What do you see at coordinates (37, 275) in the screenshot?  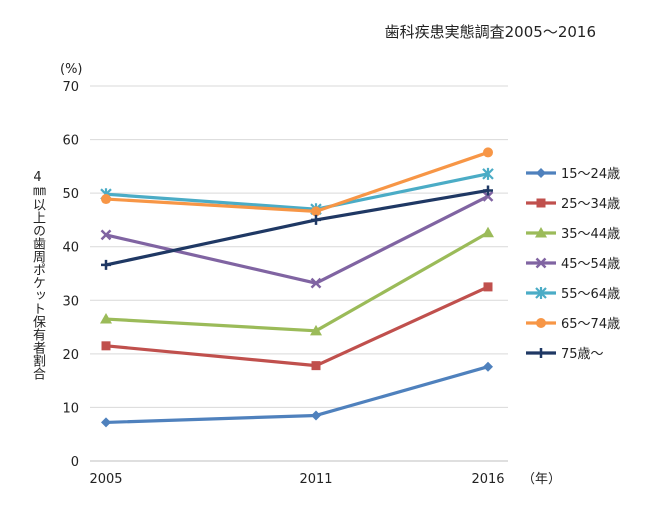 I see `y-axis-label: 4㎜以上の歯周ポケット保有者割合` at bounding box center [37, 275].